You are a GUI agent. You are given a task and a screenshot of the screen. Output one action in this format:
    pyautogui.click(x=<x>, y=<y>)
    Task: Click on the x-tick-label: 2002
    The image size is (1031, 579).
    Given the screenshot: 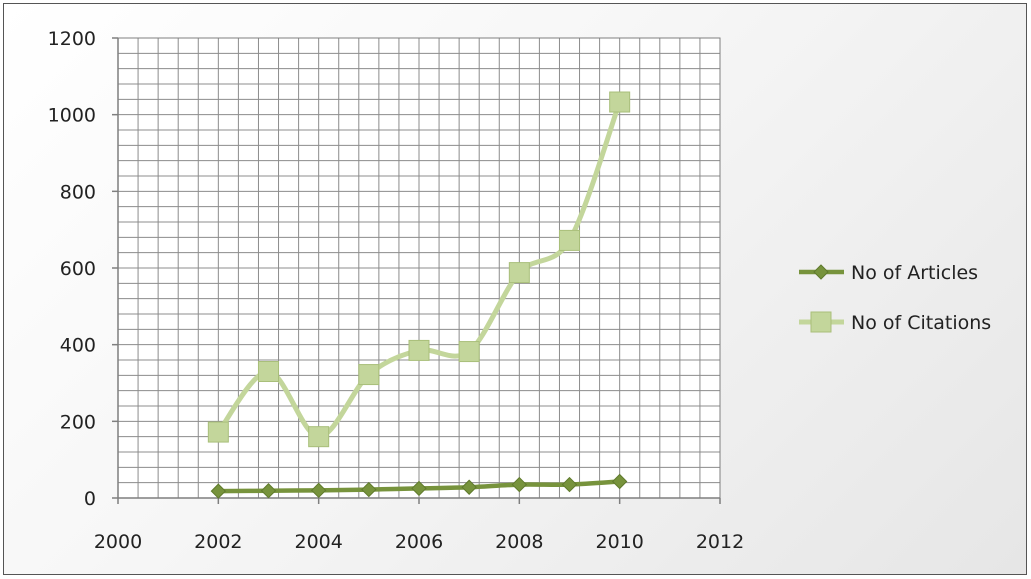 What is the action you would take?
    pyautogui.click(x=218, y=542)
    